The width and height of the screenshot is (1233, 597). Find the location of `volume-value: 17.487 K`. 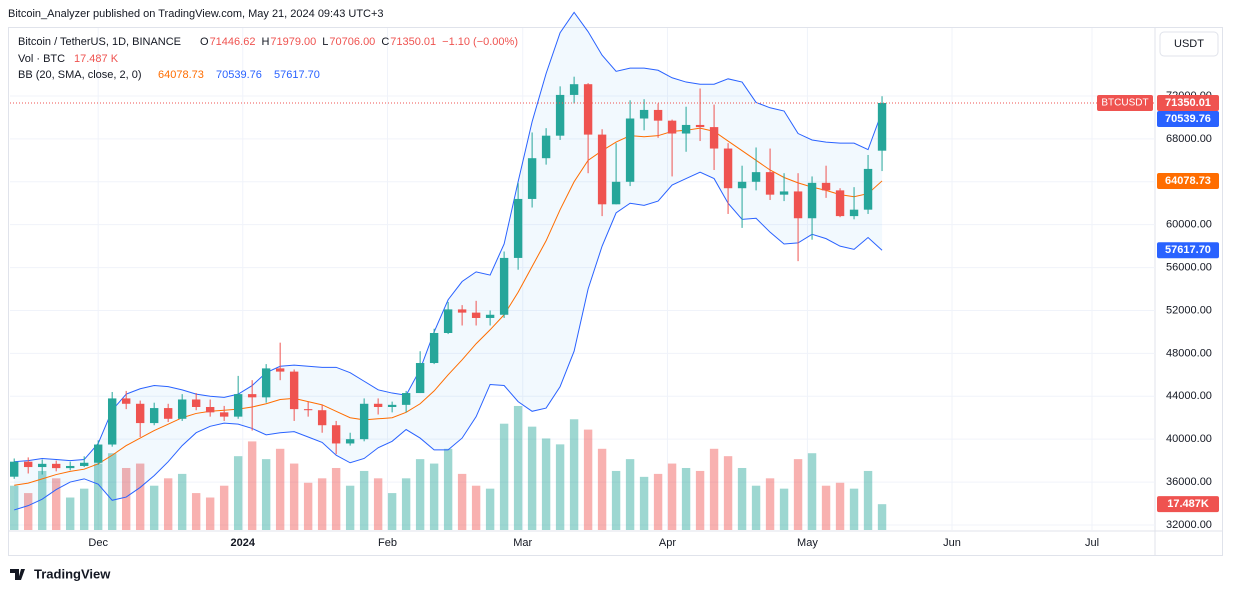

volume-value: 17.487 K is located at coordinates (96, 59).